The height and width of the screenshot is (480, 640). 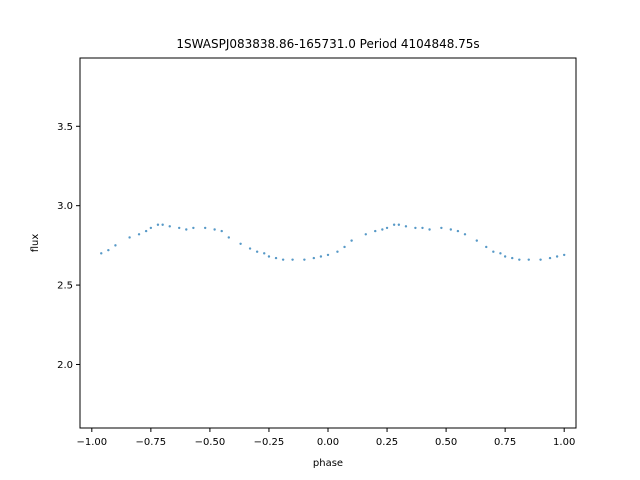 What do you see at coordinates (65, 127) in the screenshot?
I see `y-tick-label: 3.5` at bounding box center [65, 127].